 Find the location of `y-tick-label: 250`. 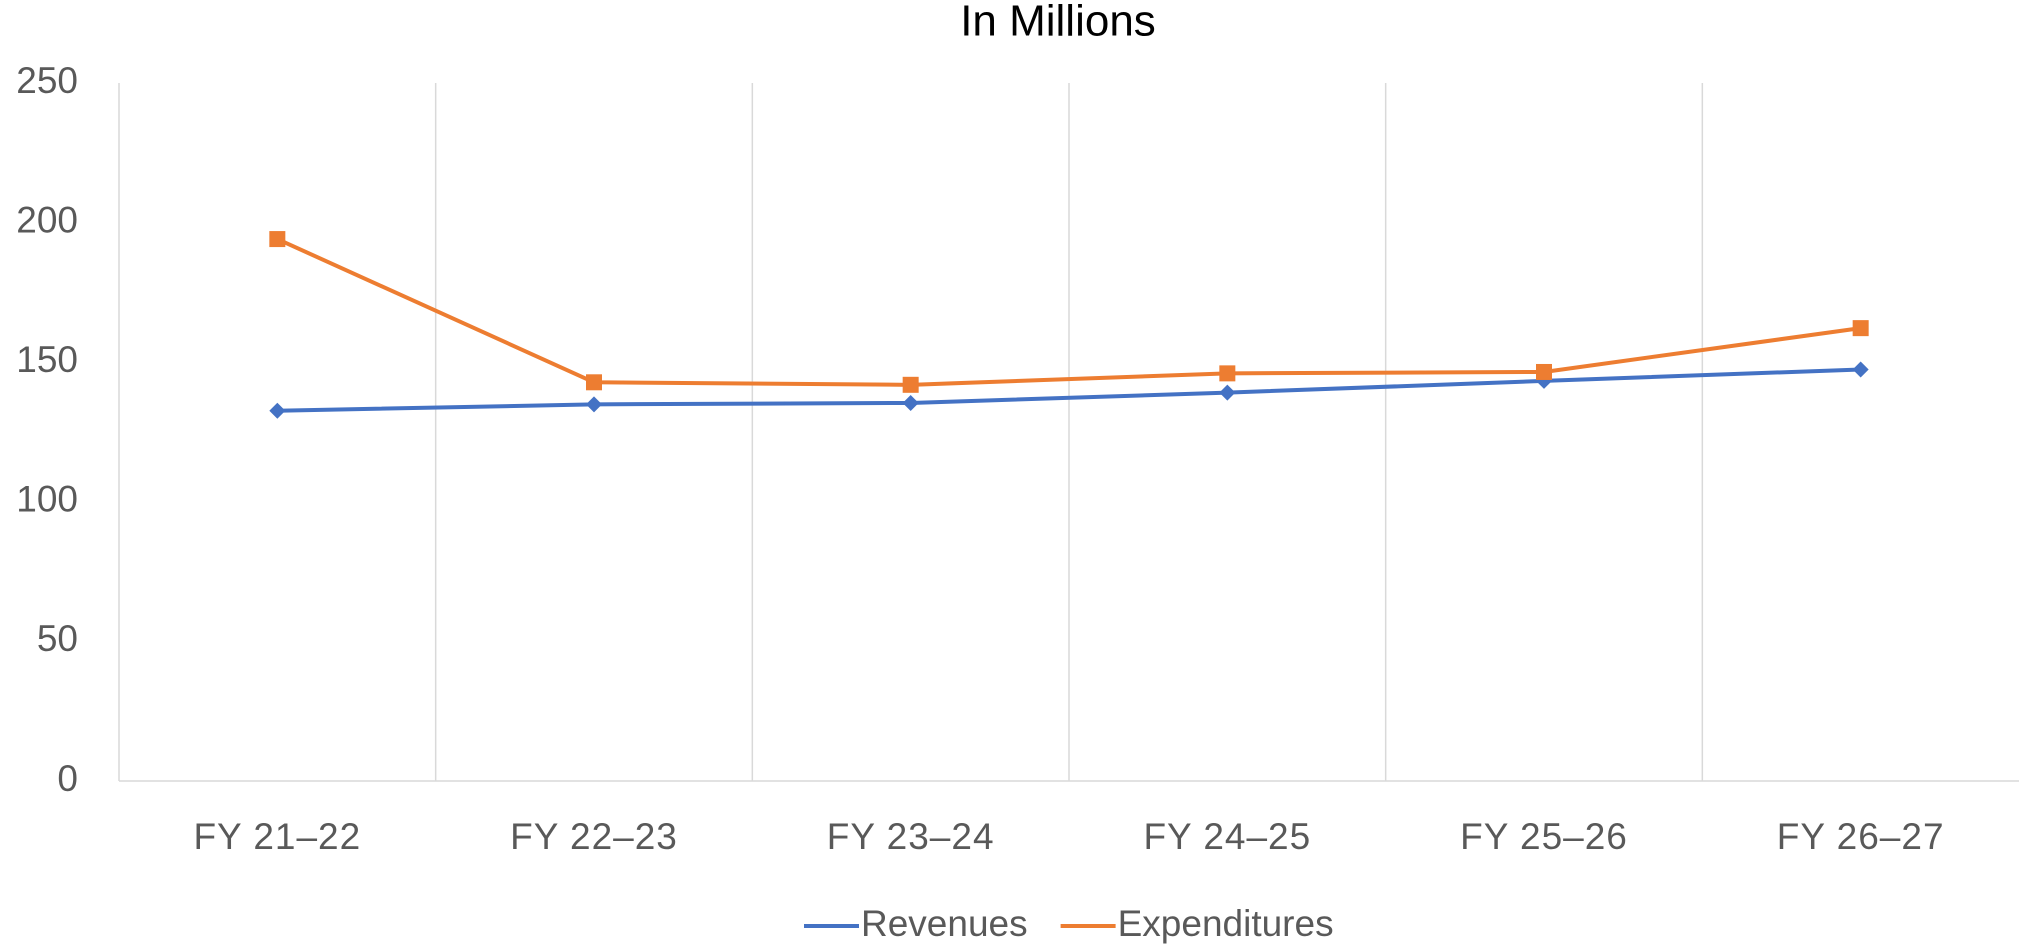

y-tick-label: 250 is located at coordinates (47, 80).